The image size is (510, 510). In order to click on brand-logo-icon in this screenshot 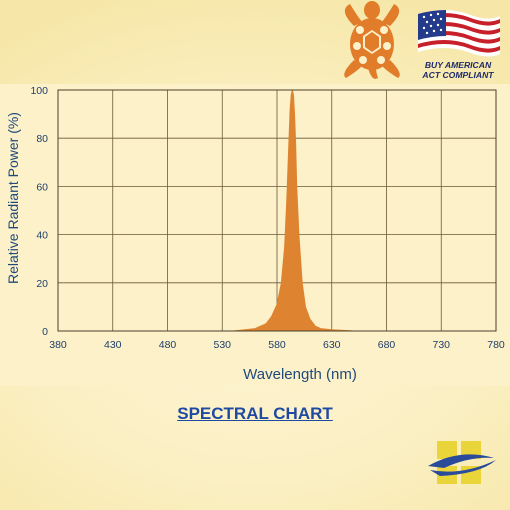, I will do `click(462, 462)`.